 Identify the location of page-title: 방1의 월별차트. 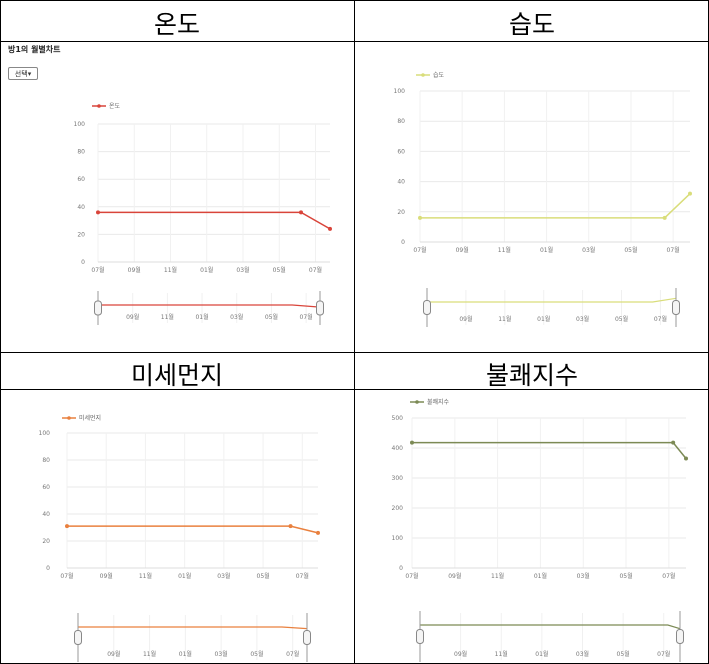
(34, 49).